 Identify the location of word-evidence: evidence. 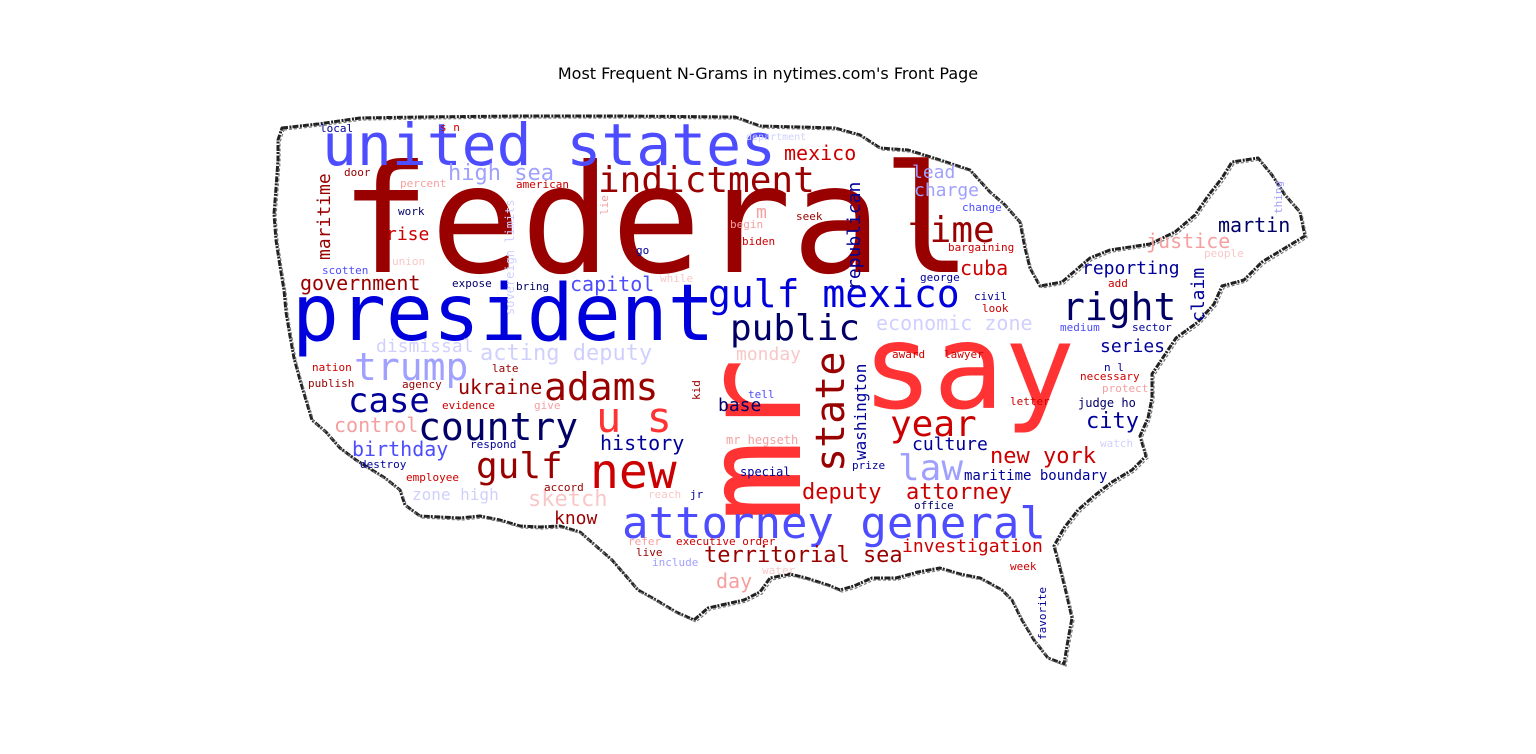
(468, 405).